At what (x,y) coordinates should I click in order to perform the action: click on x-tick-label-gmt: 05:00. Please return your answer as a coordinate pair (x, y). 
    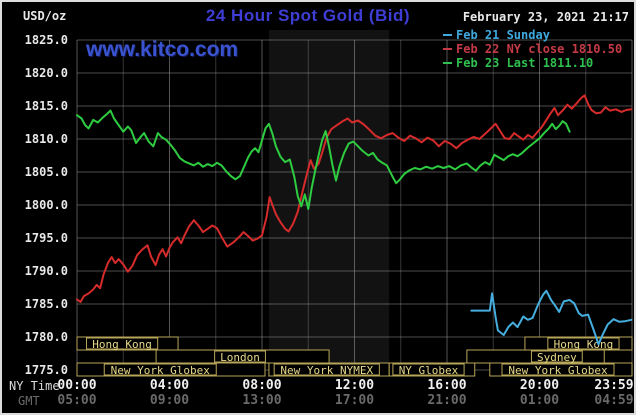
    Looking at the image, I should click on (77, 400).